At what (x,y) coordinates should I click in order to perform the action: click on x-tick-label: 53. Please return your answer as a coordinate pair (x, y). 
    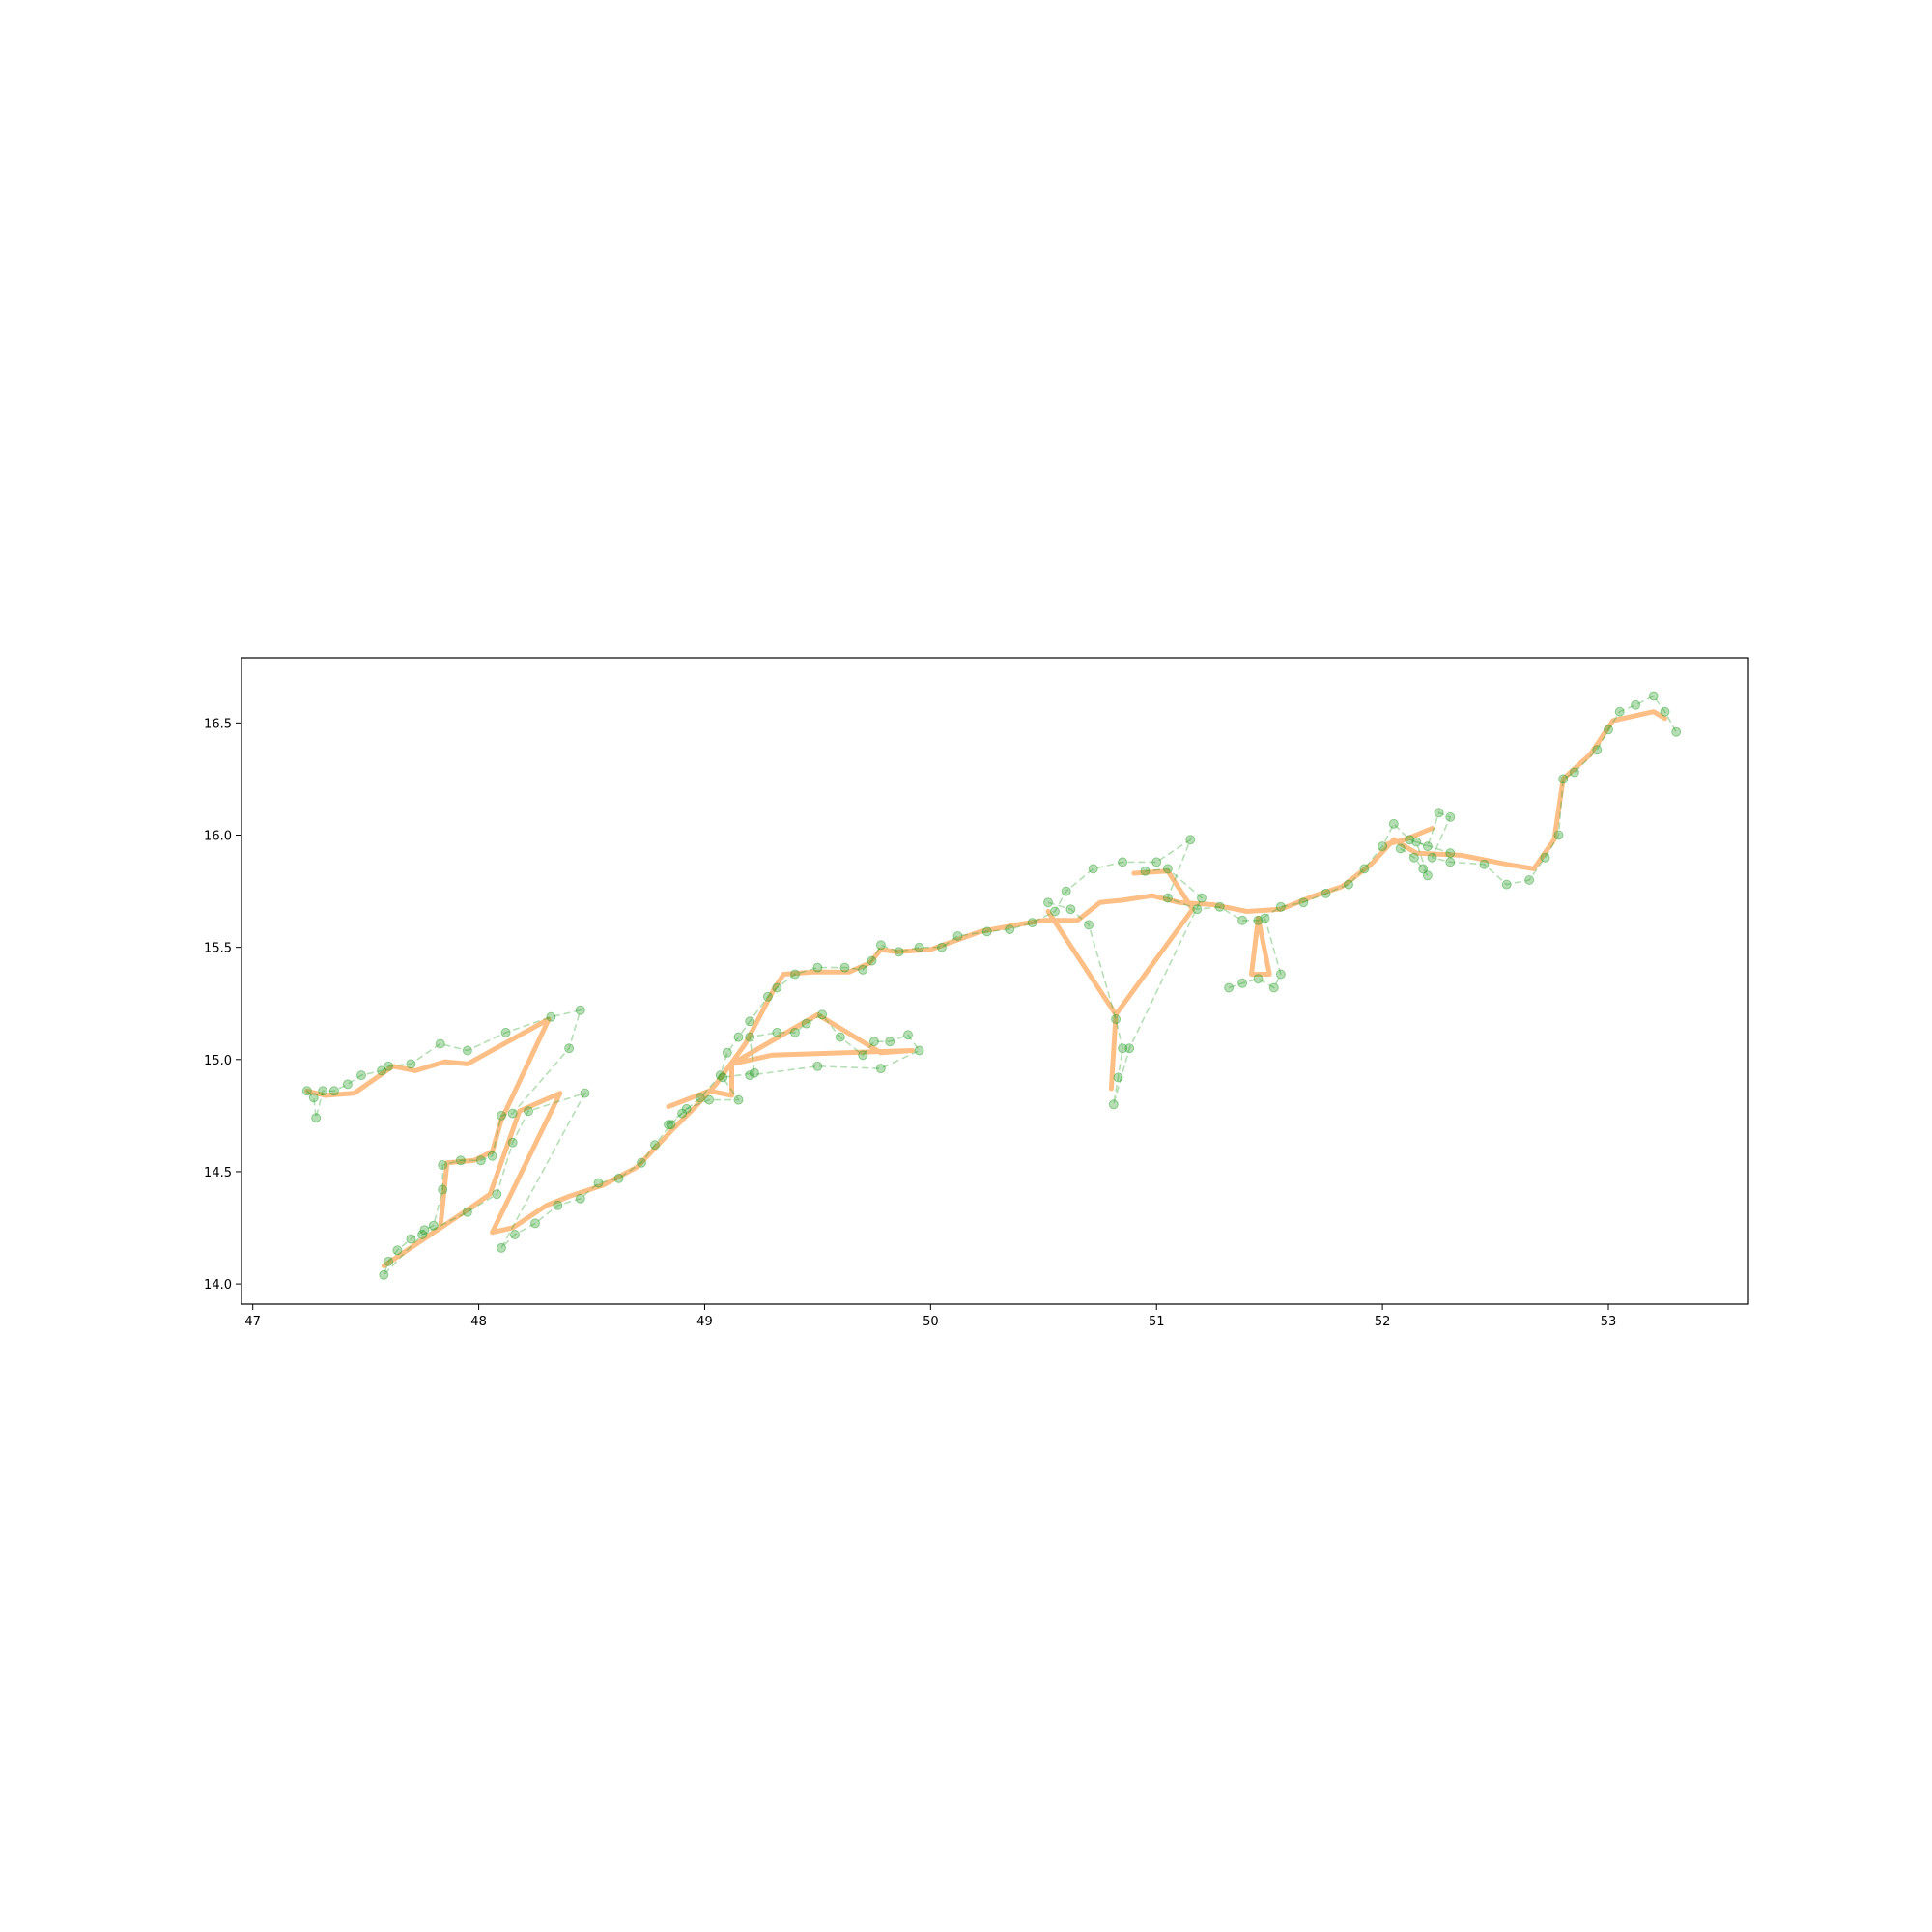
    Looking at the image, I should click on (1609, 1322).